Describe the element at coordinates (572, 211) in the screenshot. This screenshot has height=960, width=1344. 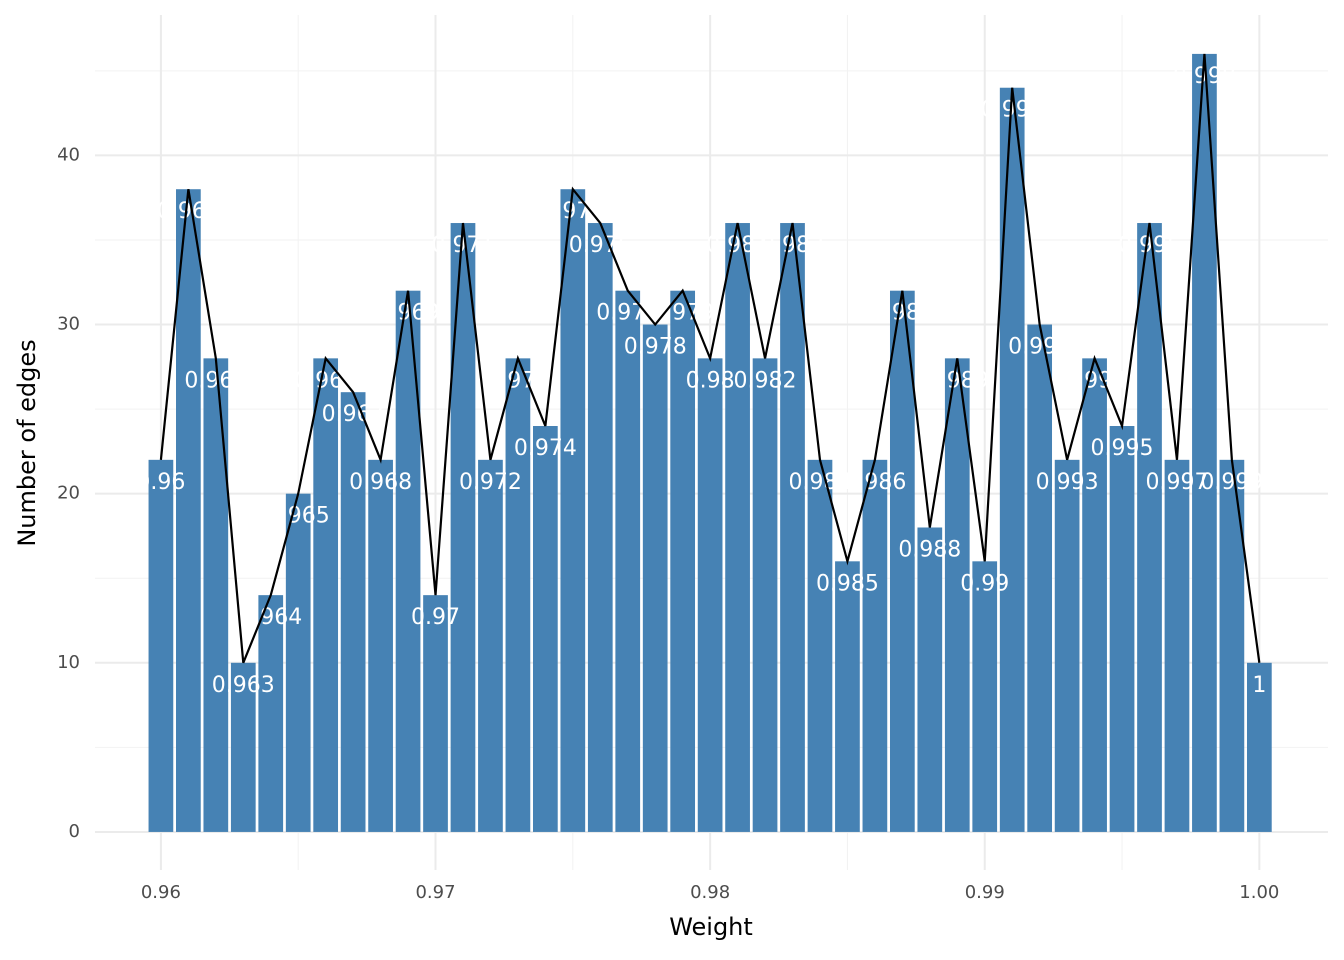
I see `bar-label: 0.975` at that location.